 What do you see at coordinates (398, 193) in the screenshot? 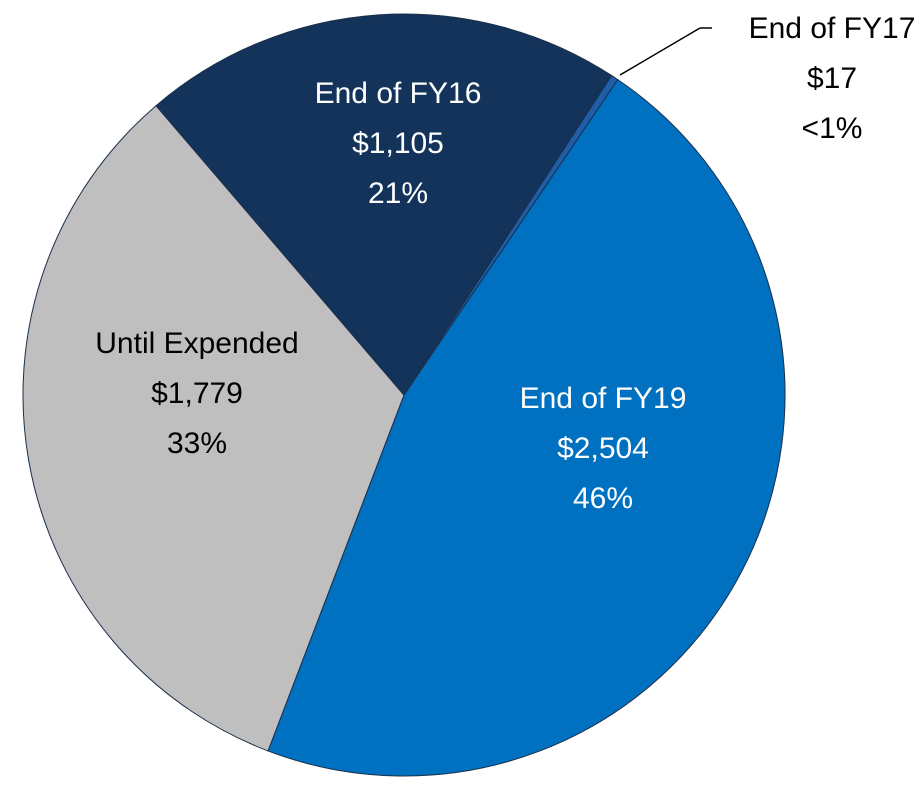
I see `percent-label: 21%` at bounding box center [398, 193].